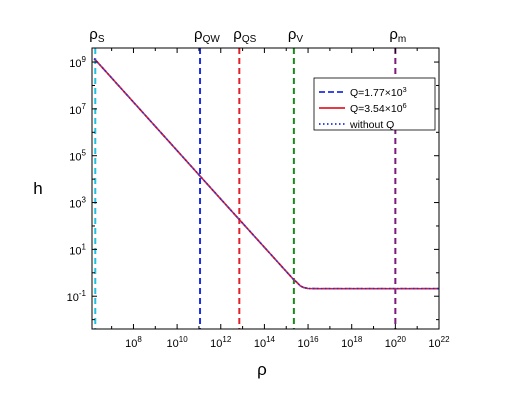  Describe the element at coordinates (296, 35) in the screenshot. I see `marker-label-v: ρV` at that location.